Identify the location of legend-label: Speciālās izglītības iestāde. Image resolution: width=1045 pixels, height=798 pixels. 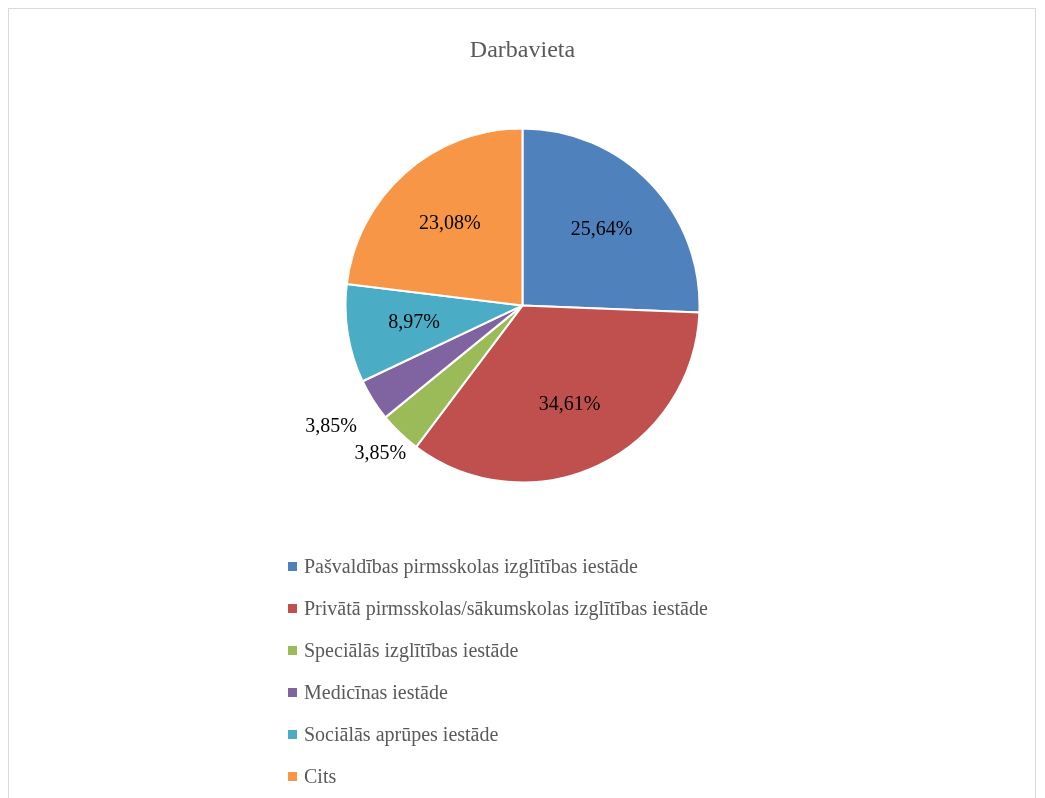
(411, 650).